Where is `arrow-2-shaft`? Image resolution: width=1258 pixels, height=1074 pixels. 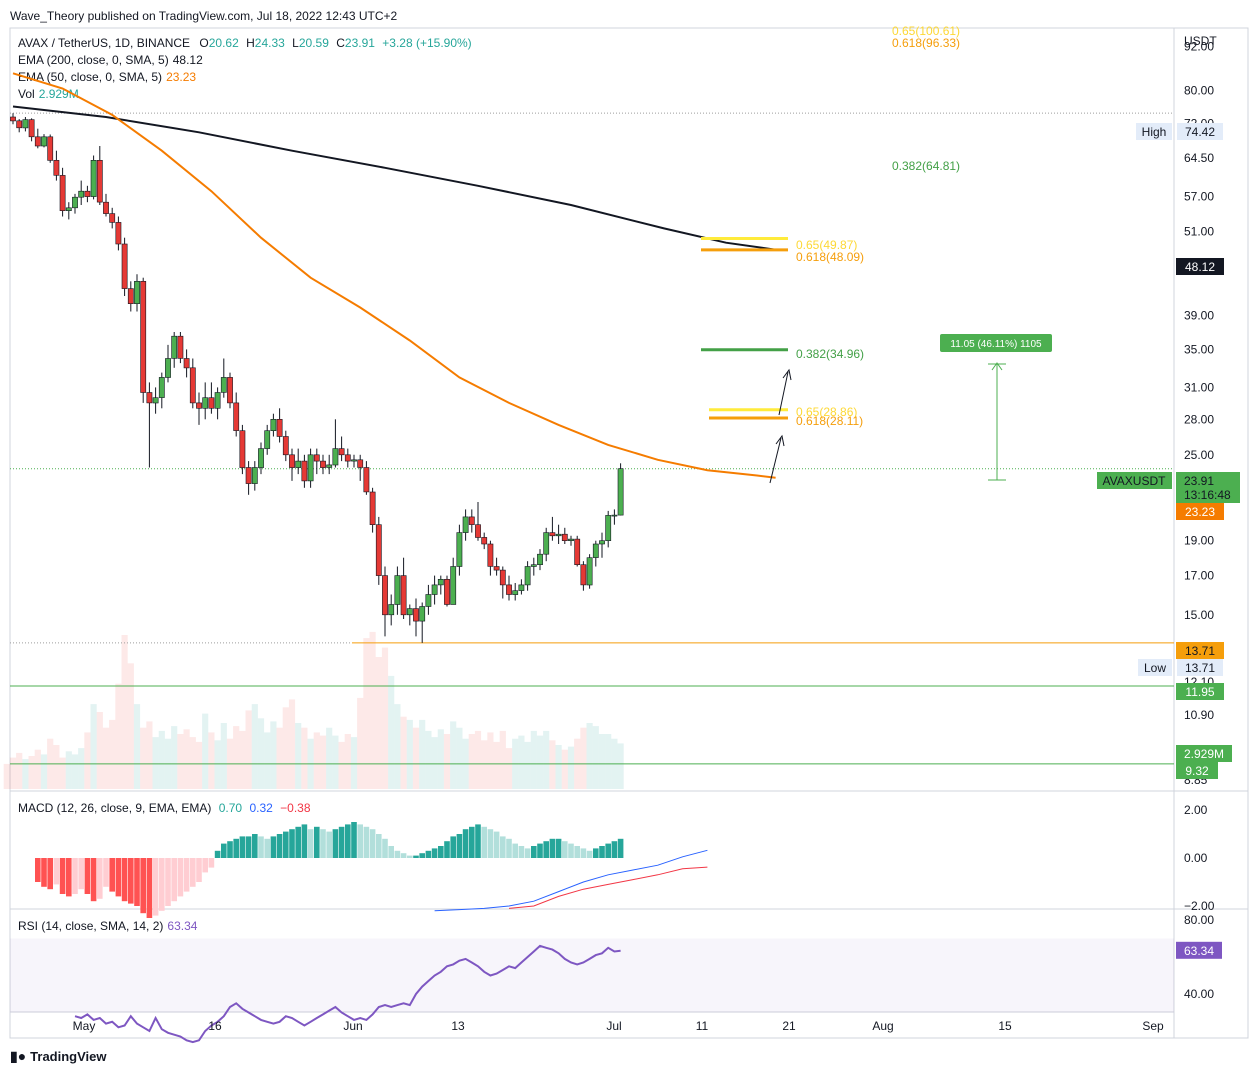
arrow-2-shaft is located at coordinates (783, 393).